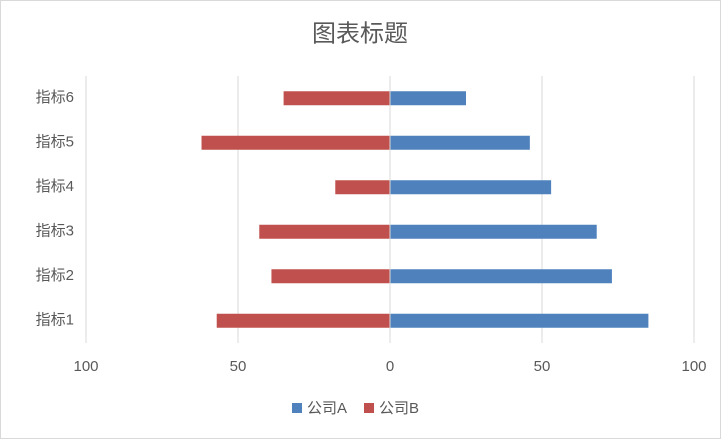 The width and height of the screenshot is (721, 439). I want to click on x-tick-label: 0, so click(390, 366).